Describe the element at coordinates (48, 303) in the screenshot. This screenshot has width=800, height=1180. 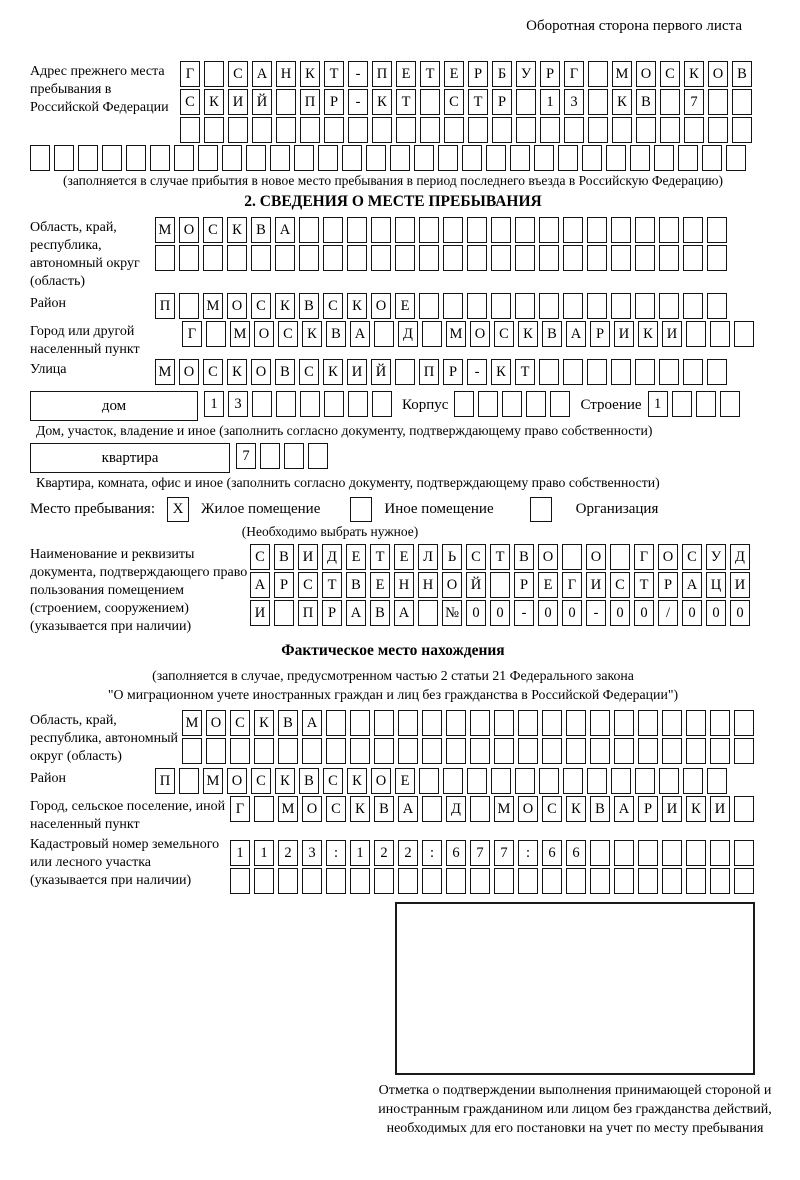
I see `stay-raion-label: Район` at that location.